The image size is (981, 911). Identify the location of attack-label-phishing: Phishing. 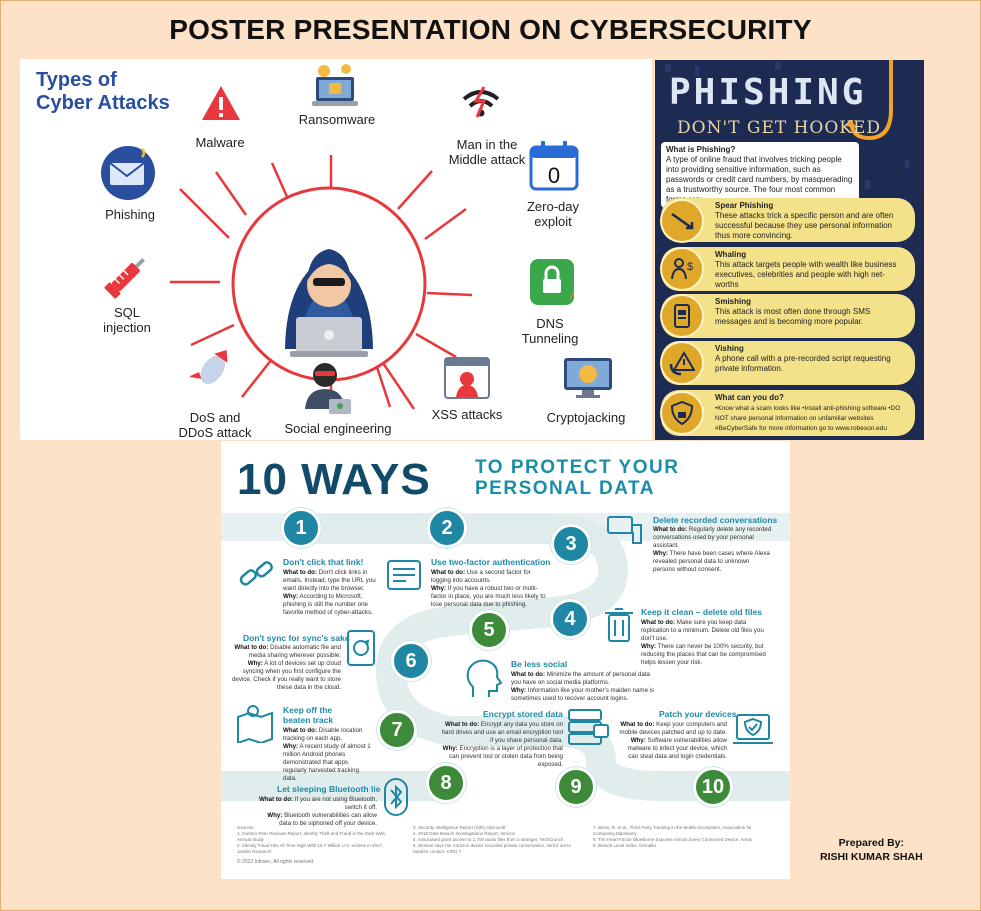
(130, 214).